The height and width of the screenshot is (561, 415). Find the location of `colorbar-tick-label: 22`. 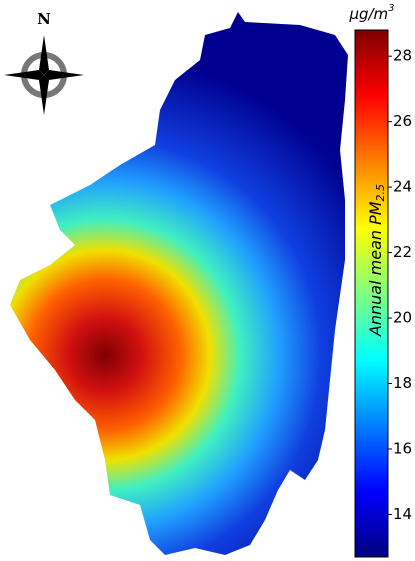

colorbar-tick-label: 22 is located at coordinates (402, 252).